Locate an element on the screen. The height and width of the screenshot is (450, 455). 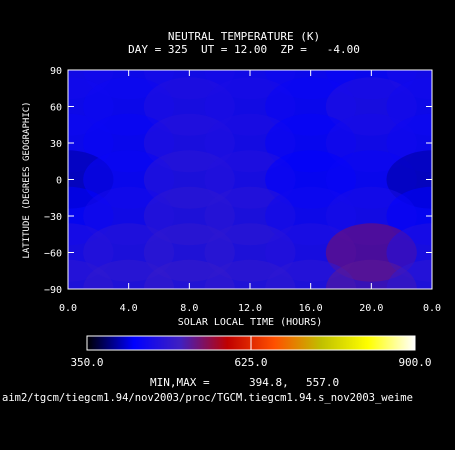
colorbar: 350.0 625.0 900.0 is located at coordinates (251, 352).